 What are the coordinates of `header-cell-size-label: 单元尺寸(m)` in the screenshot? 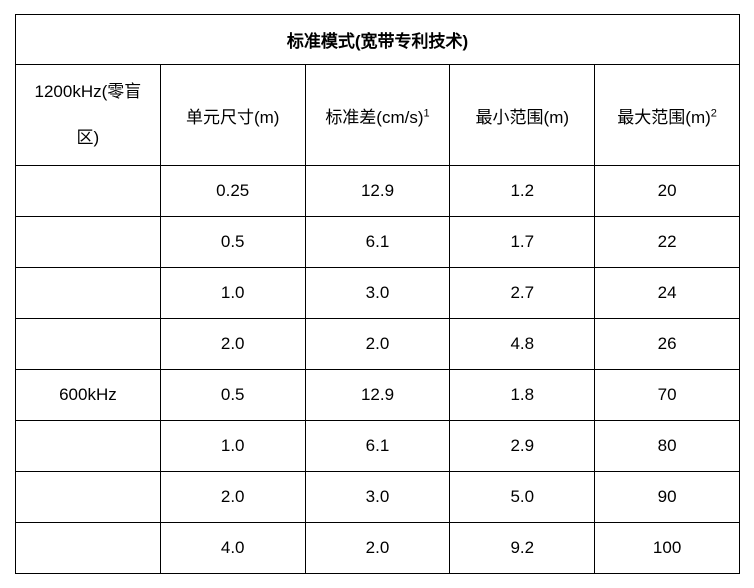 It's located at (232, 117).